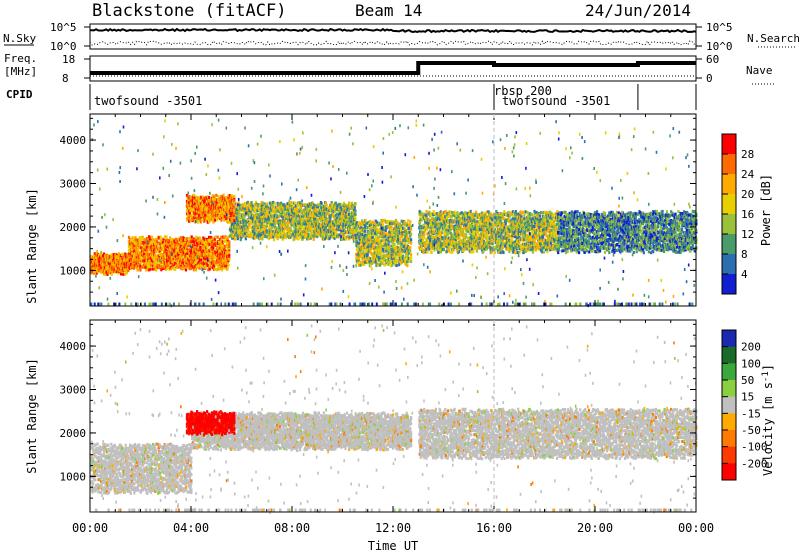  I want to click on freq-line, so click(393, 68).